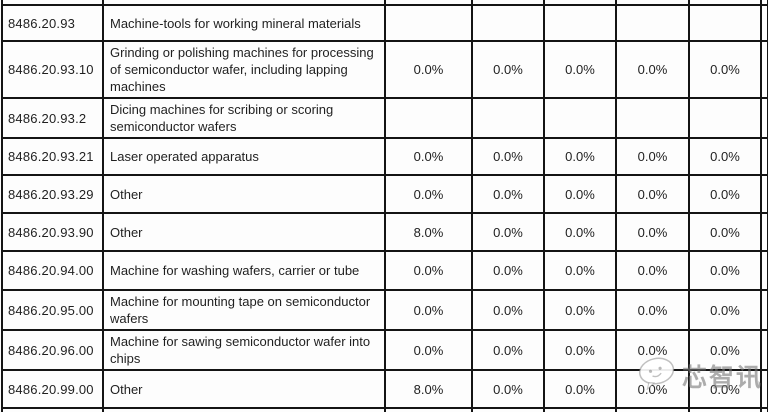  Describe the element at coordinates (52, 232) in the screenshot. I see `hs-code-cell: 8486.20.93.90` at that location.